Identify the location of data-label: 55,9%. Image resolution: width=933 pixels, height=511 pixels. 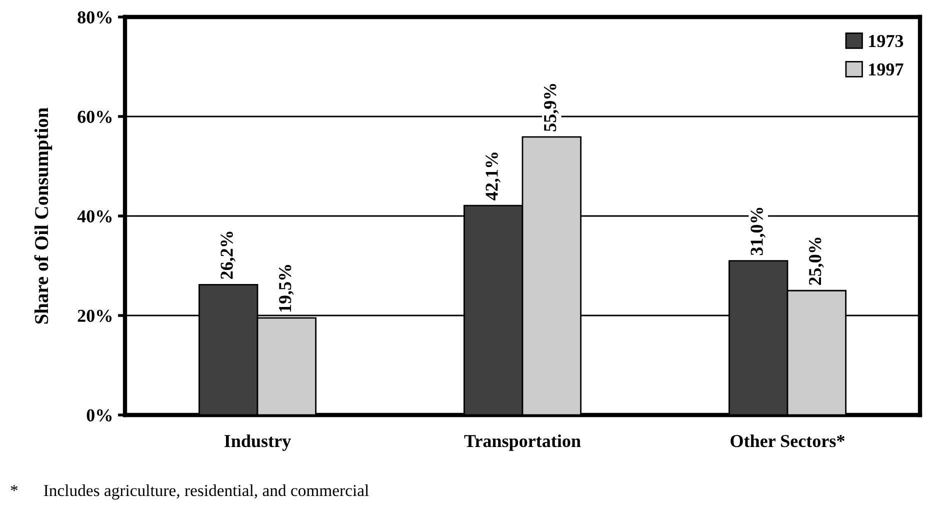
(551, 108).